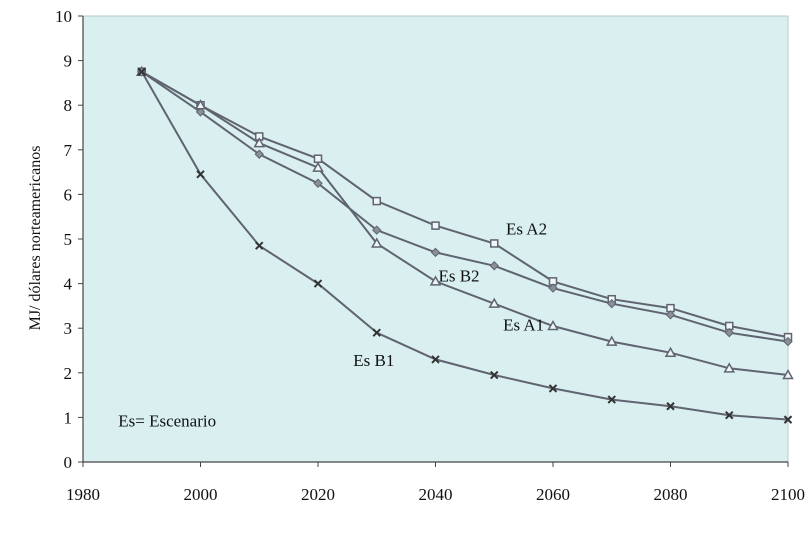 This screenshot has height=534, width=809. What do you see at coordinates (68, 417) in the screenshot?
I see `y-tick-label: 1` at bounding box center [68, 417].